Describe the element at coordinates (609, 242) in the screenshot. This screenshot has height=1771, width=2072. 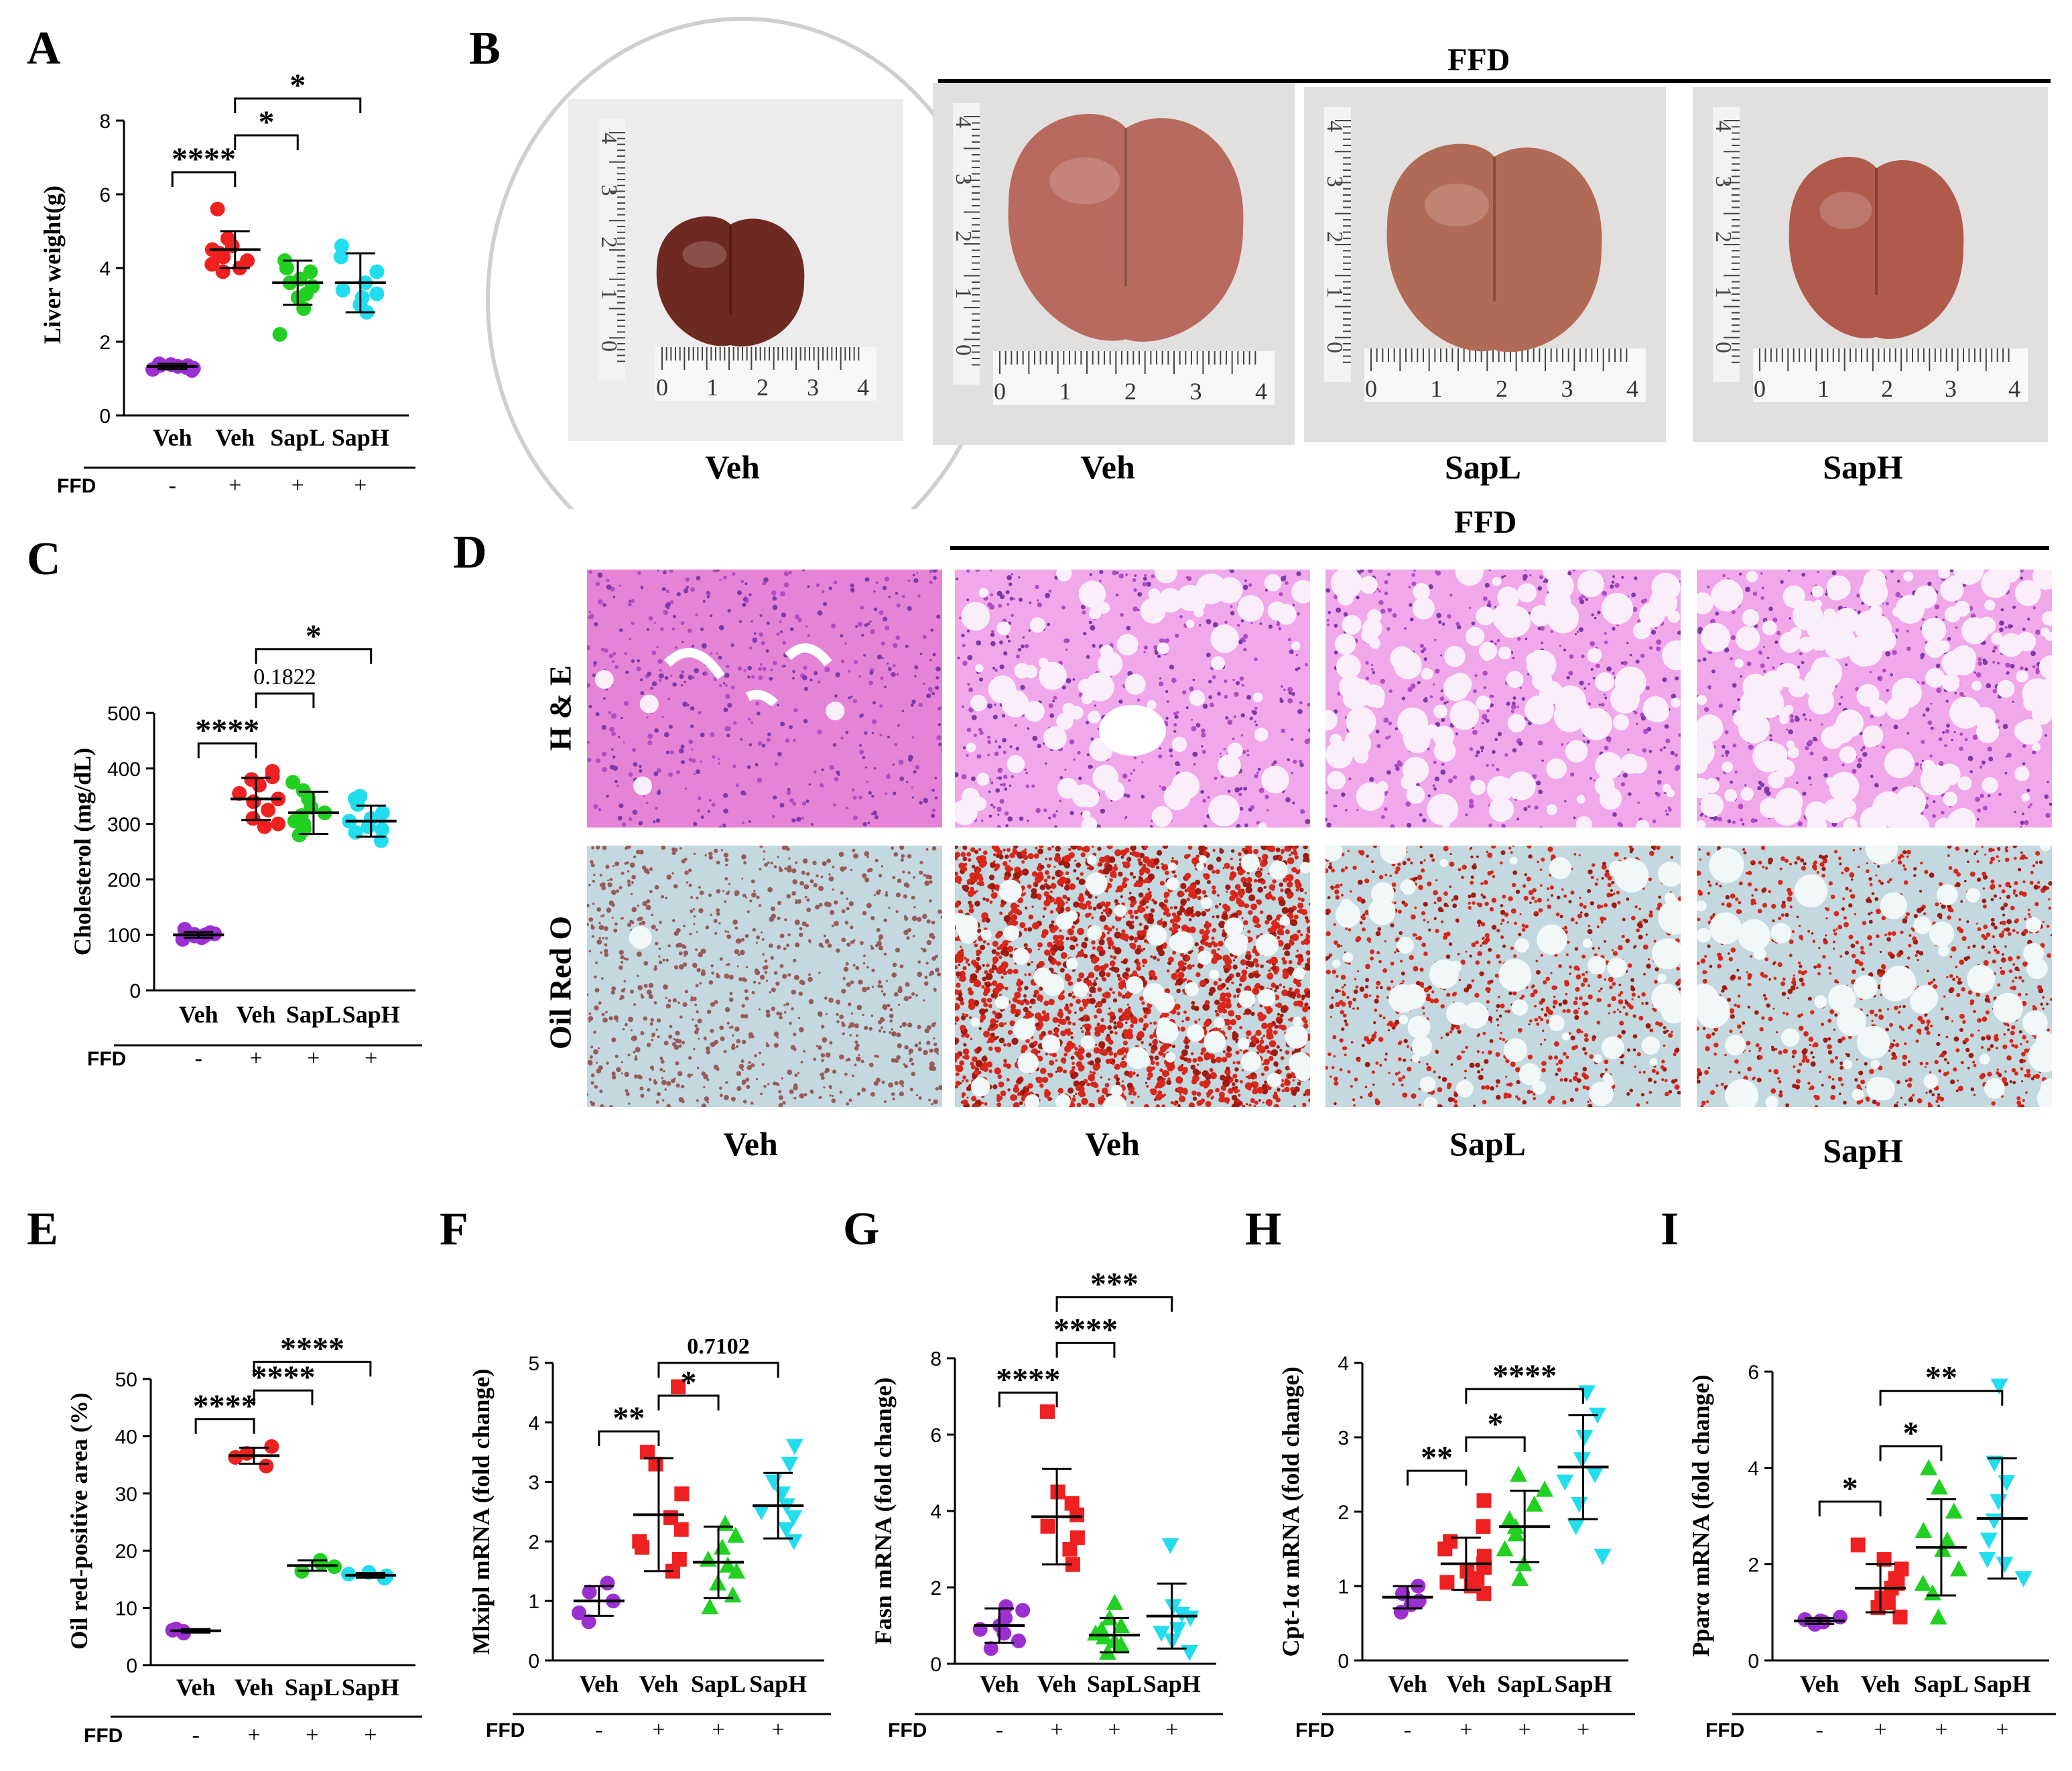
I see `ruler-number: 2` at that location.